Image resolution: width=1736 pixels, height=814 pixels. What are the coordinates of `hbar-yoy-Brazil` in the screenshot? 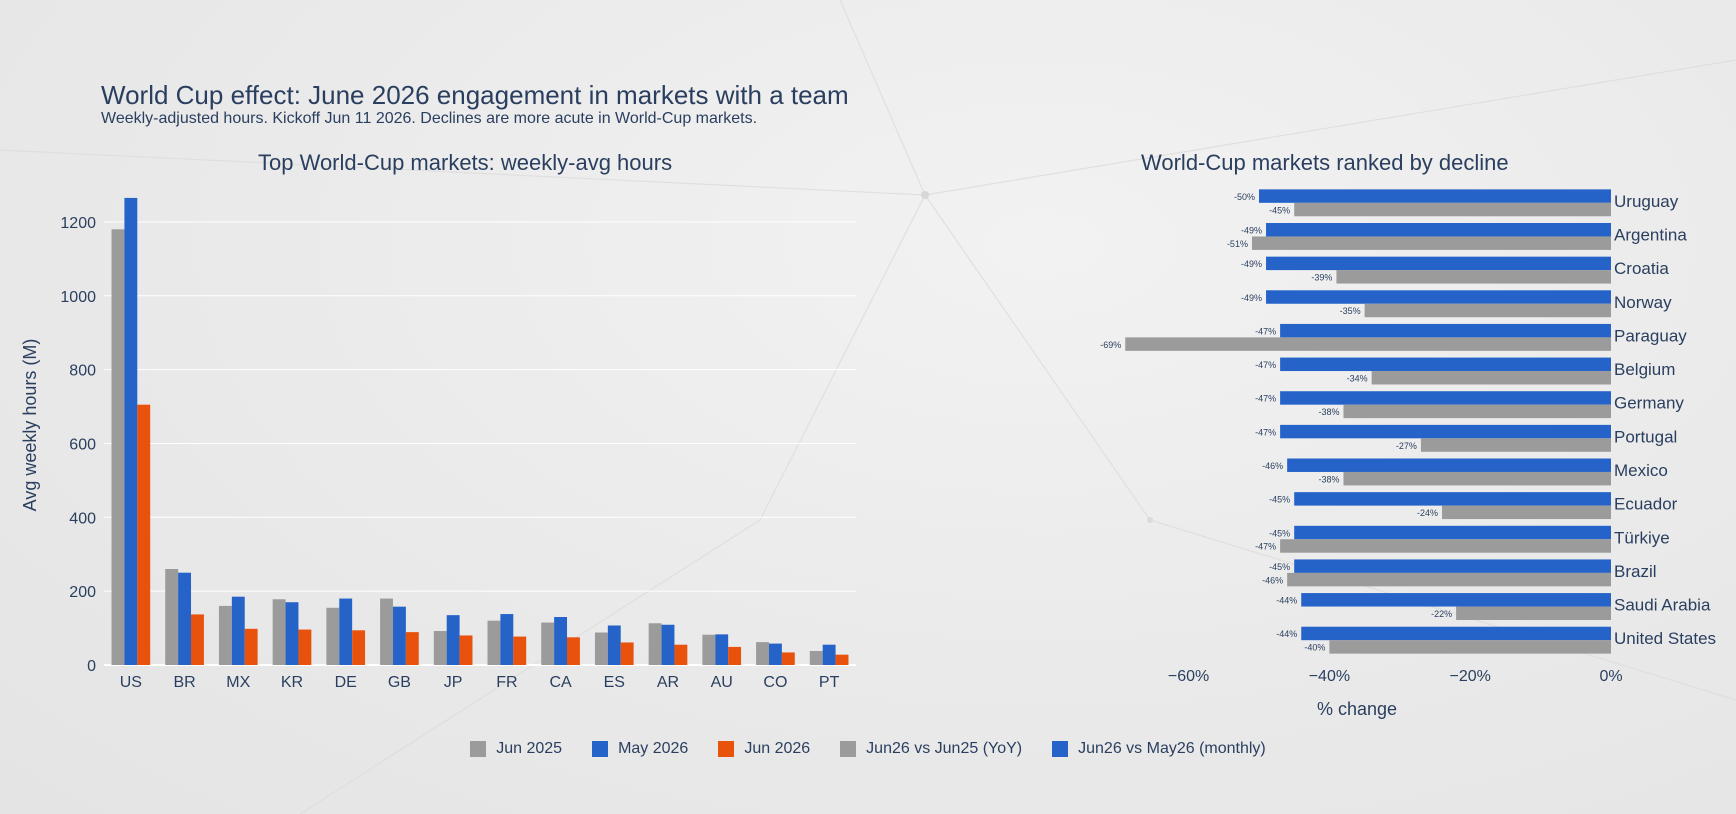 It's located at (1449, 579).